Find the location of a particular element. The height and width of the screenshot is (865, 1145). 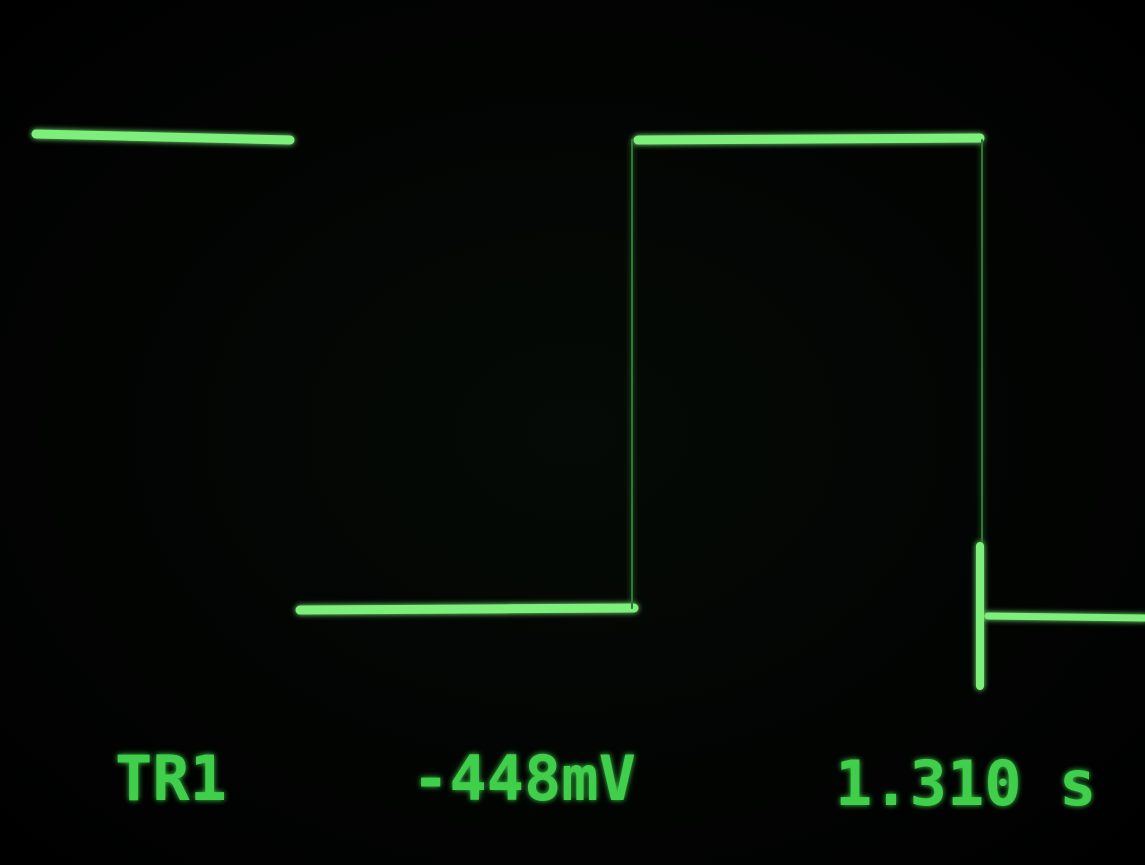

trigger-label: TR1 is located at coordinates (171, 778).